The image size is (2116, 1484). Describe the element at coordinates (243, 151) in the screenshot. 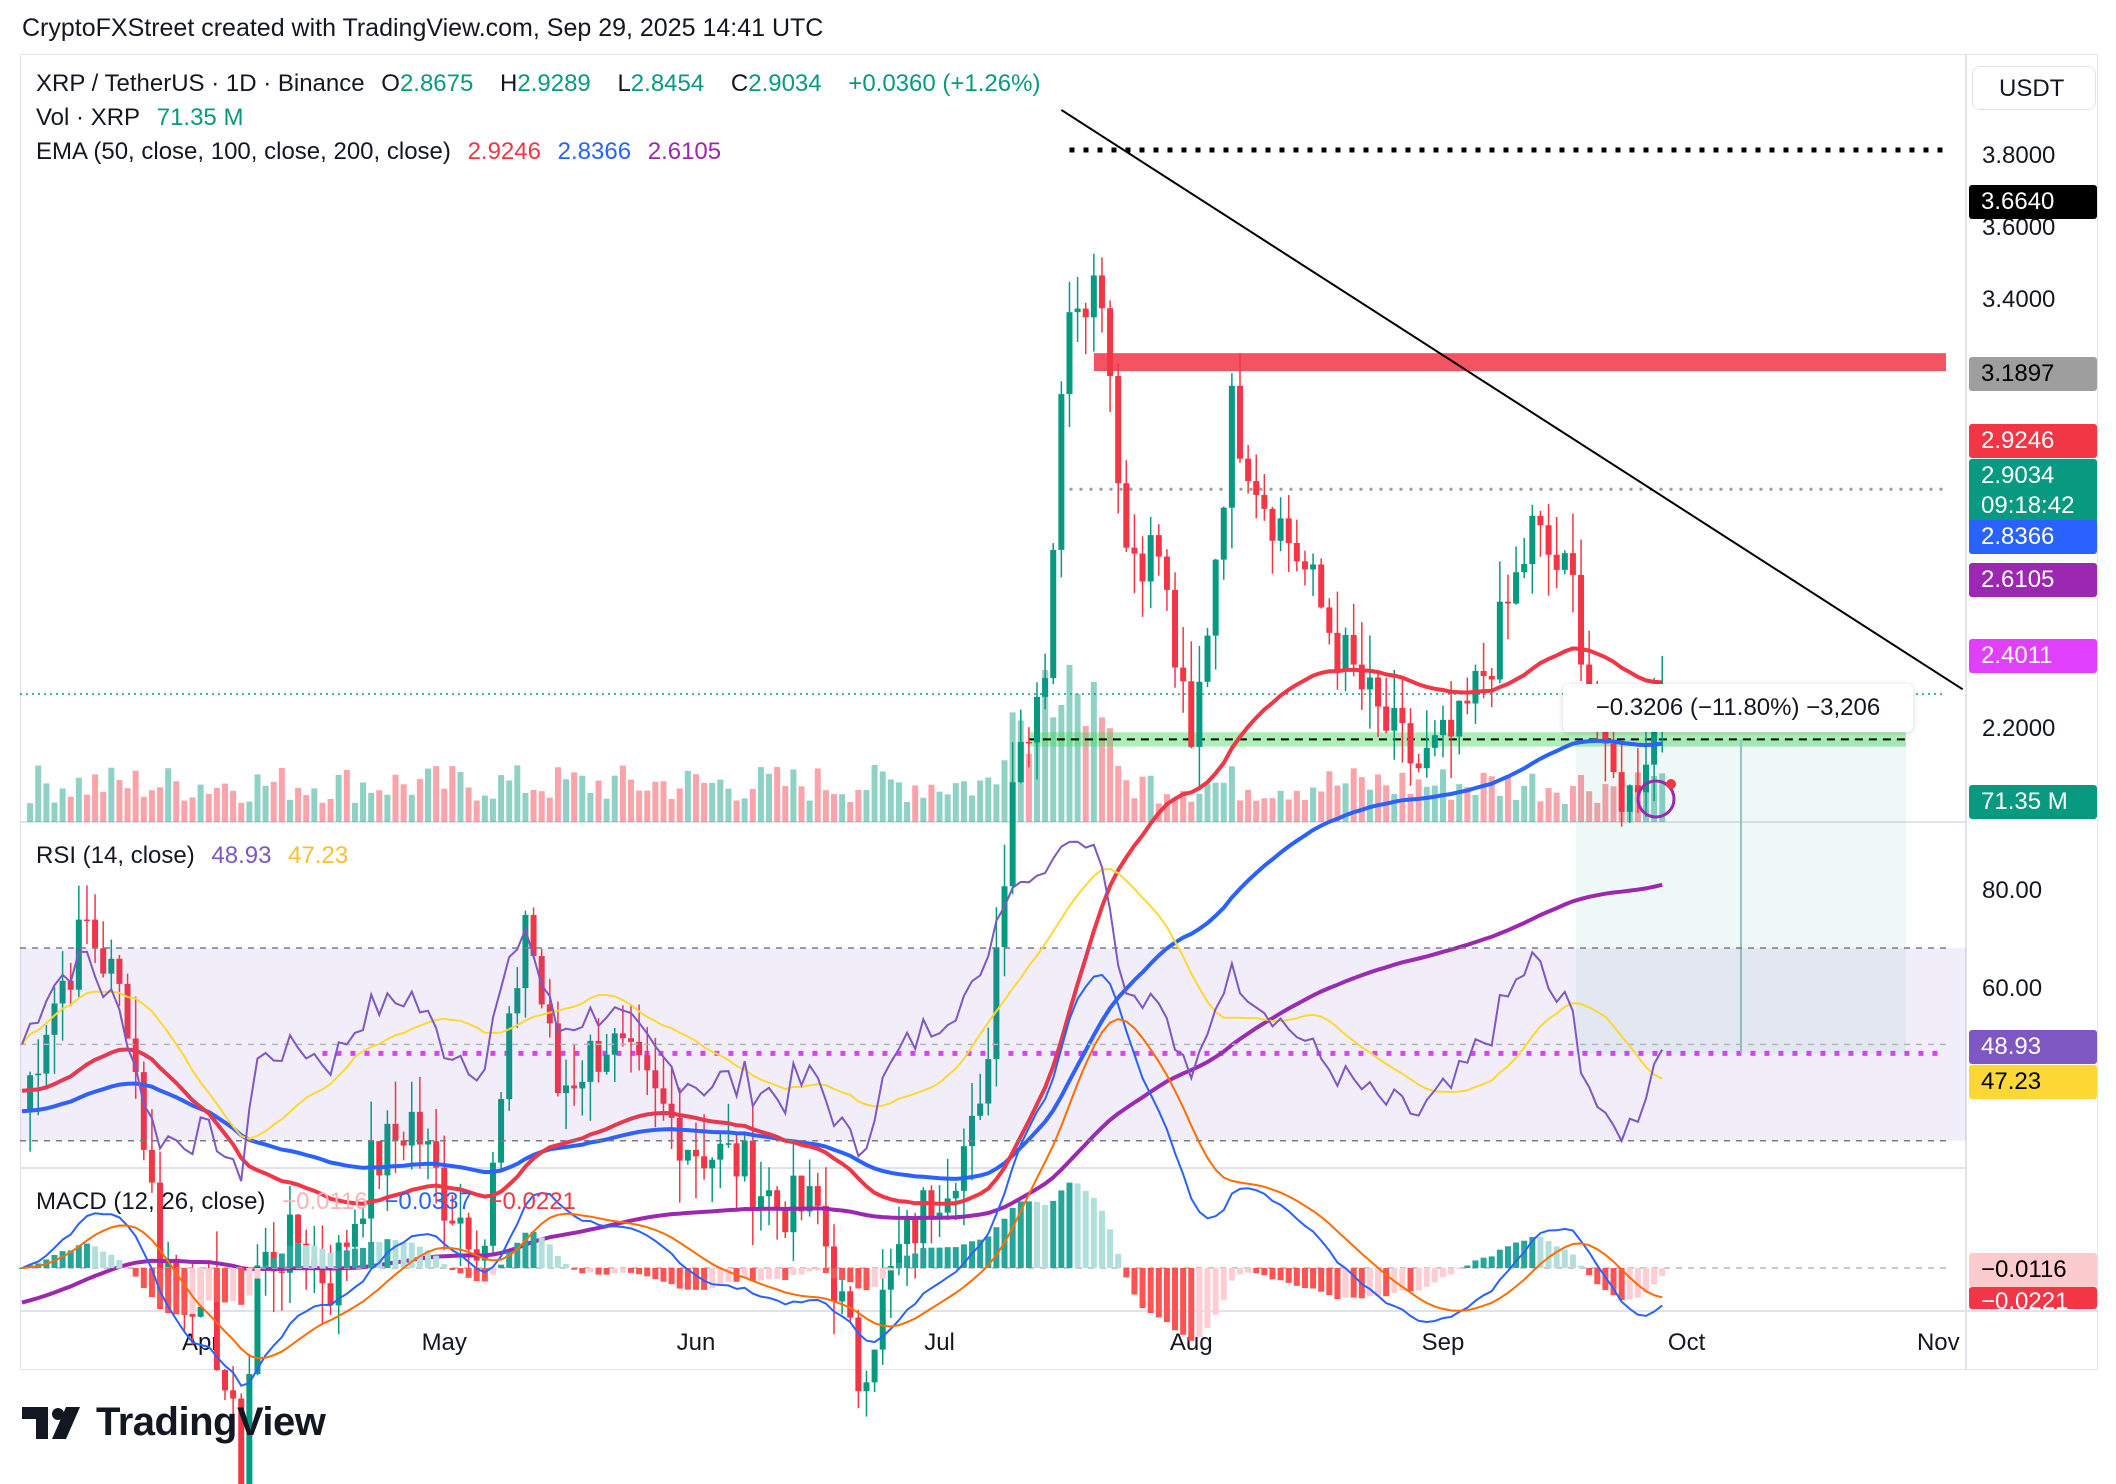

I see `ema-label: EMA (50, close, 100, close, 200, close)` at that location.